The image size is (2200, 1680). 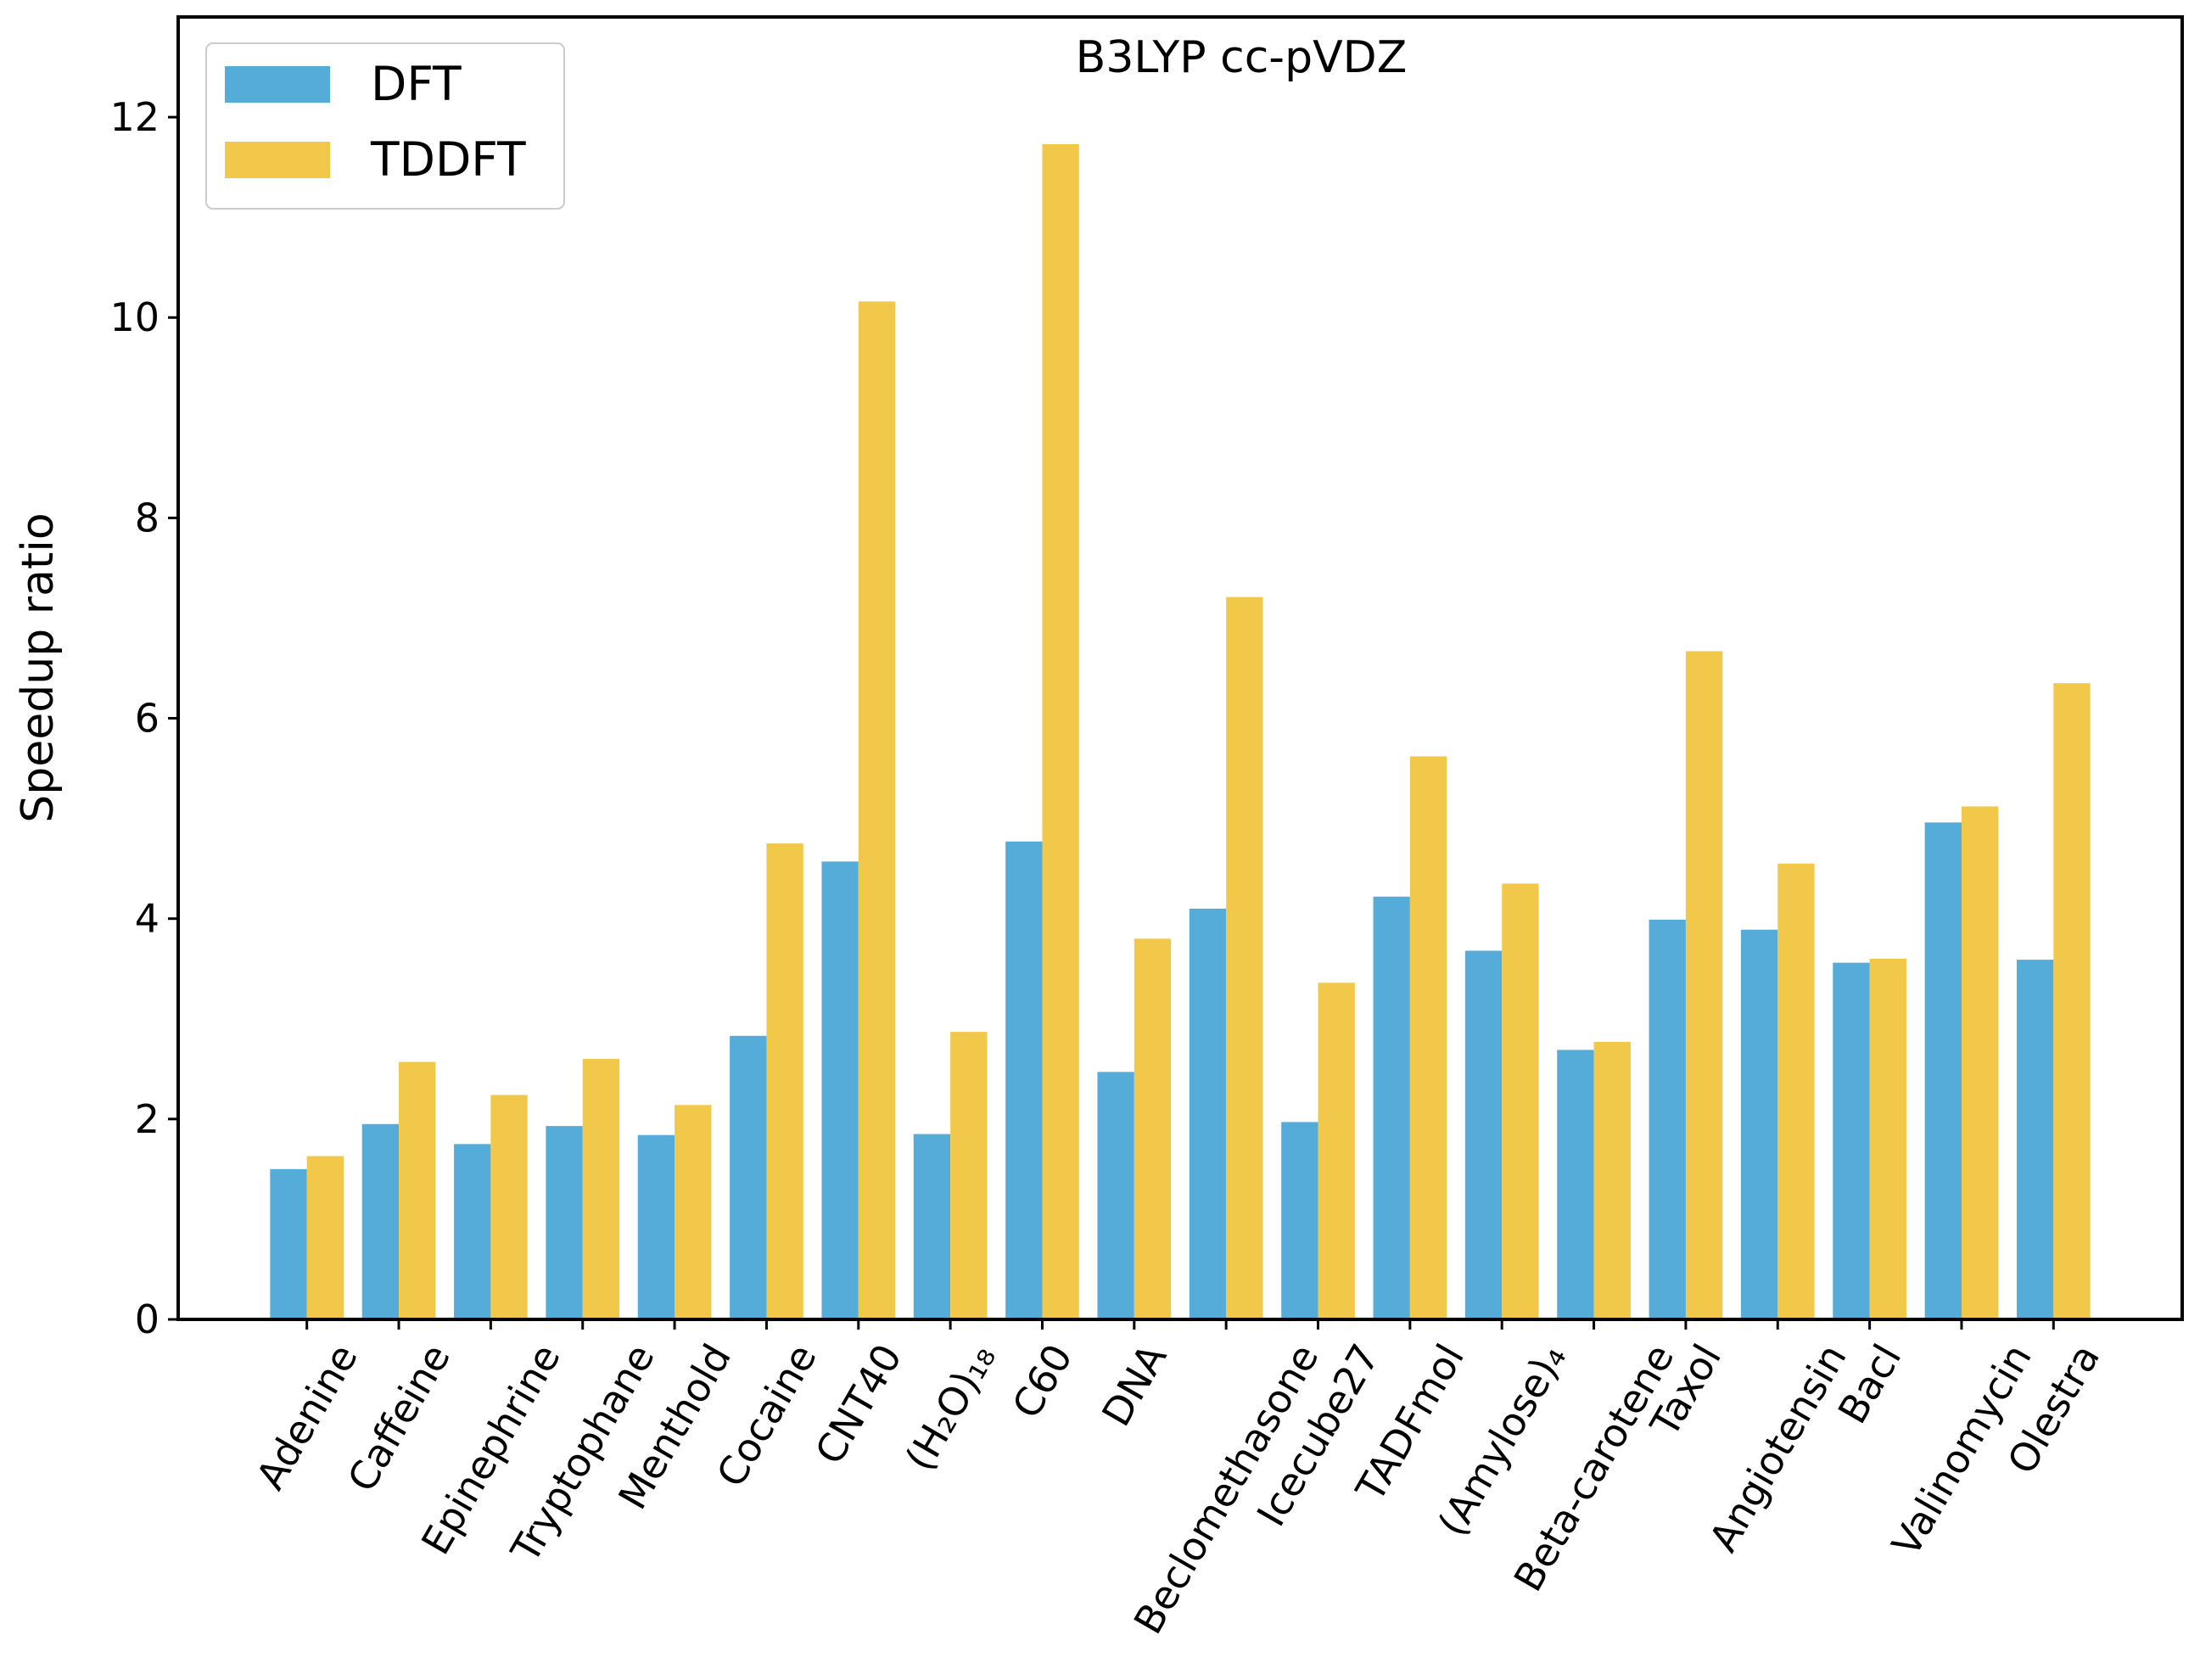 I want to click on y-tick-label: 10, so click(x=134, y=317).